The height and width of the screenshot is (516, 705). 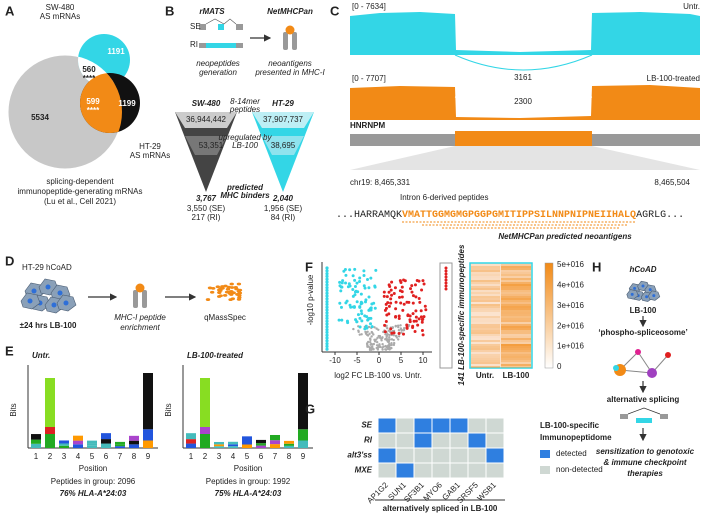 What do you see at coordinates (41, 355) in the screenshot?
I see `label: Untr.` at bounding box center [41, 355].